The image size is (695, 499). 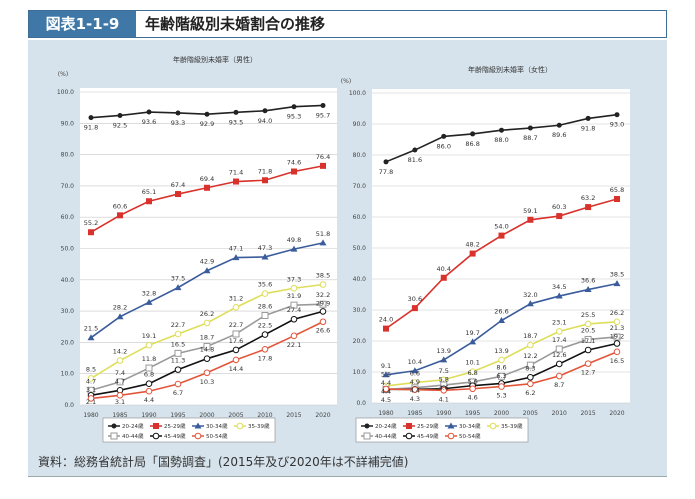 What do you see at coordinates (265, 326) in the screenshot?
I see `data-label: 22.5` at bounding box center [265, 326].